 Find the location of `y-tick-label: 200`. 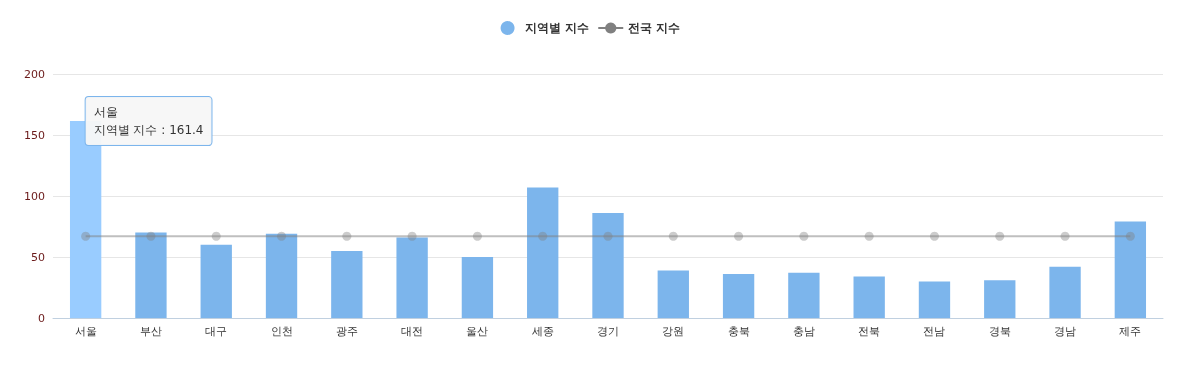

y-tick-label: 200 is located at coordinates (34, 74).